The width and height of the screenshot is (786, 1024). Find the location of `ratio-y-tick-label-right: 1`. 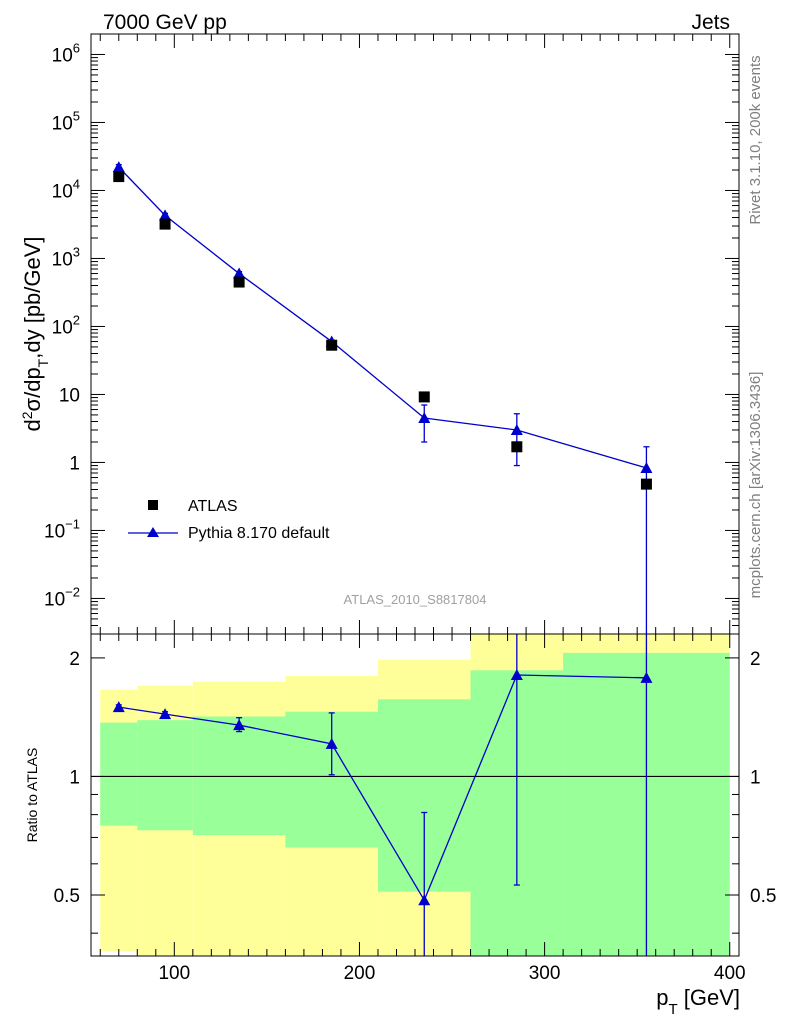

ratio-y-tick-label-right: 1 is located at coordinates (755, 777).